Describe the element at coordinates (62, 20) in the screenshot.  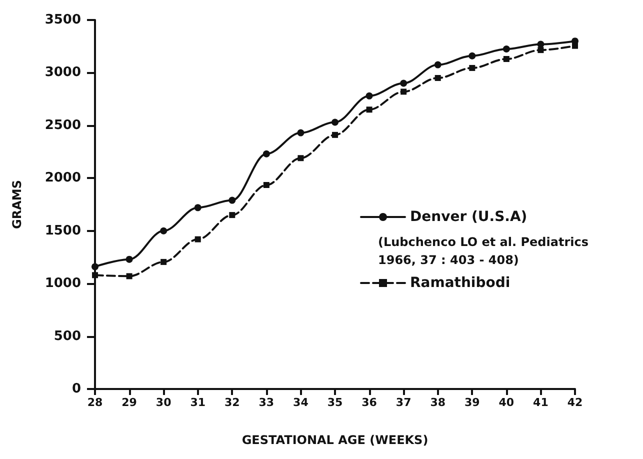
I see `y-tick-label: 3500` at that location.